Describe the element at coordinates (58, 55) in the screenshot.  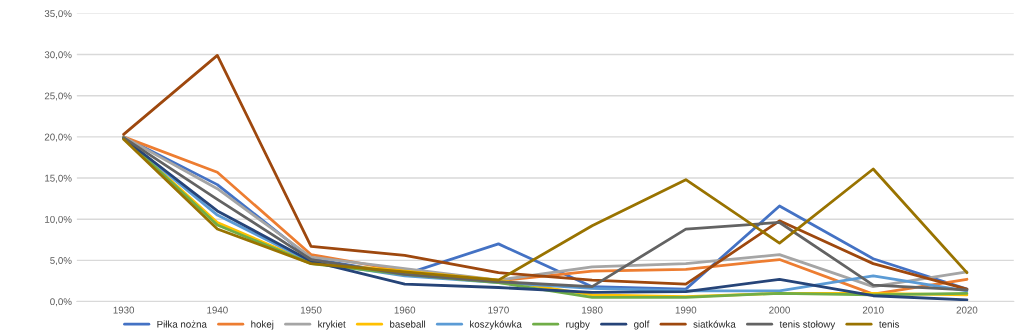
I see `y-tick-label: 30,0%` at that location.